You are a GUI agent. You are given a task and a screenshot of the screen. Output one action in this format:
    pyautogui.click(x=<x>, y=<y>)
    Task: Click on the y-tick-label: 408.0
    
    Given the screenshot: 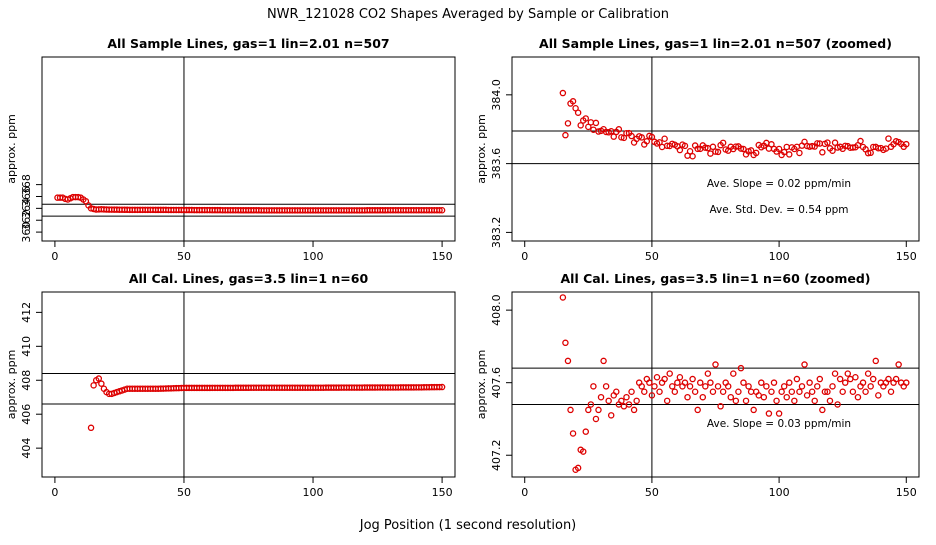 What is the action you would take?
    pyautogui.click(x=496, y=310)
    